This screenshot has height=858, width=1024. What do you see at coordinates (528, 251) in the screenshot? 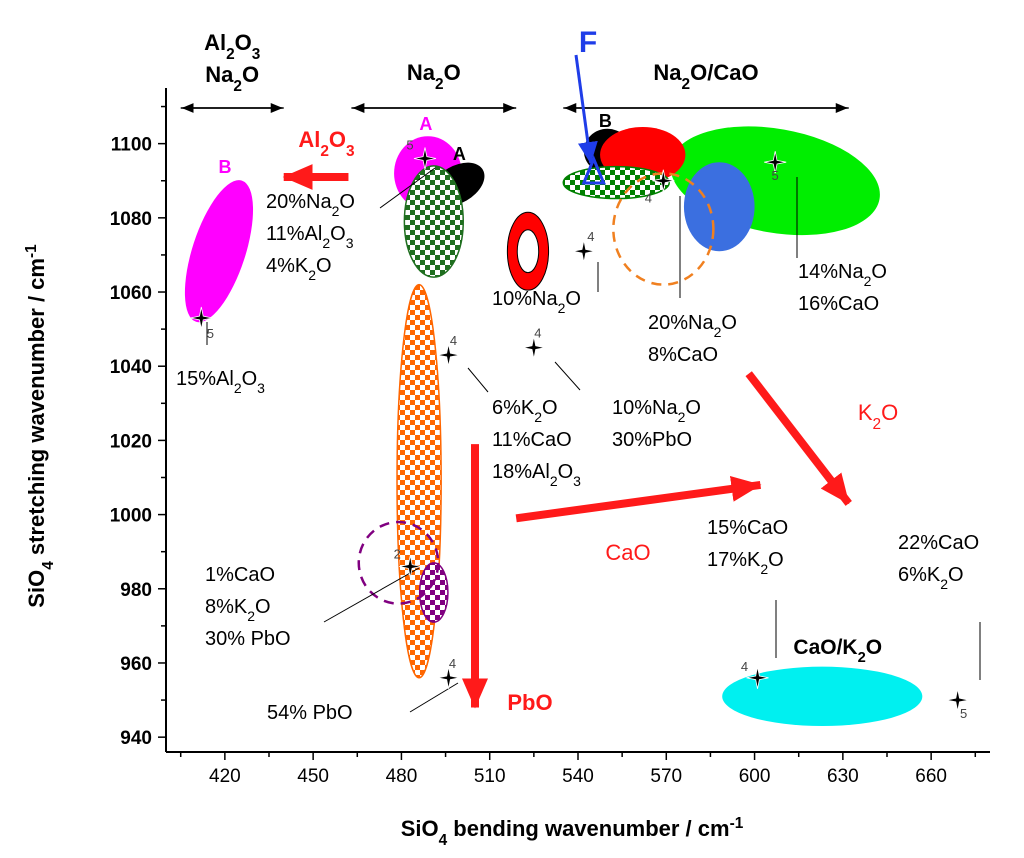
I see `region-ring-hole` at bounding box center [528, 251].